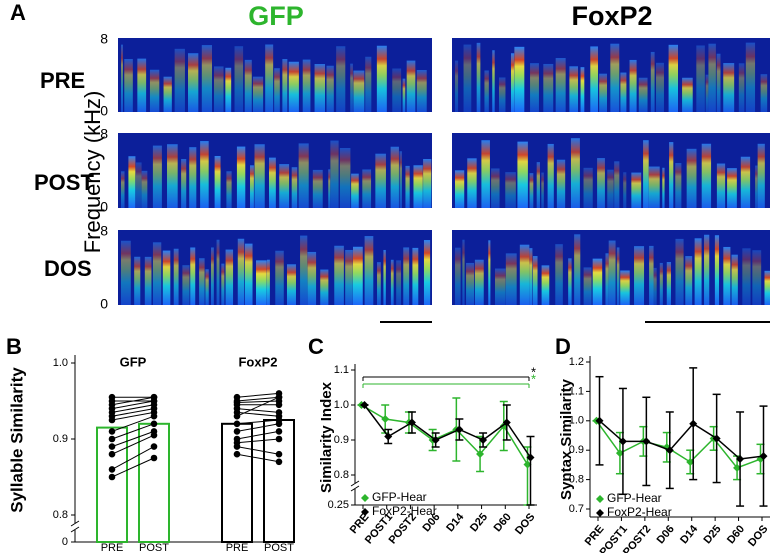 The height and width of the screenshot is (553, 775). Describe the element at coordinates (104, 111) in the screenshot. I see `freq-tick-label: 0` at that location.